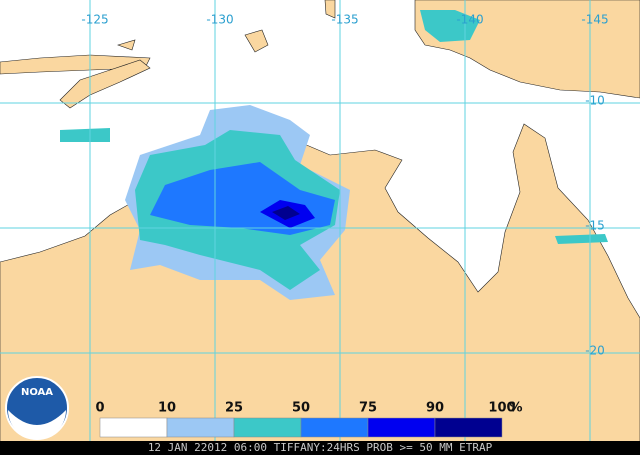 This screenshot has height=455, width=640. Describe the element at coordinates (94, 20) in the screenshot. I see `lon-label: -125` at that location.